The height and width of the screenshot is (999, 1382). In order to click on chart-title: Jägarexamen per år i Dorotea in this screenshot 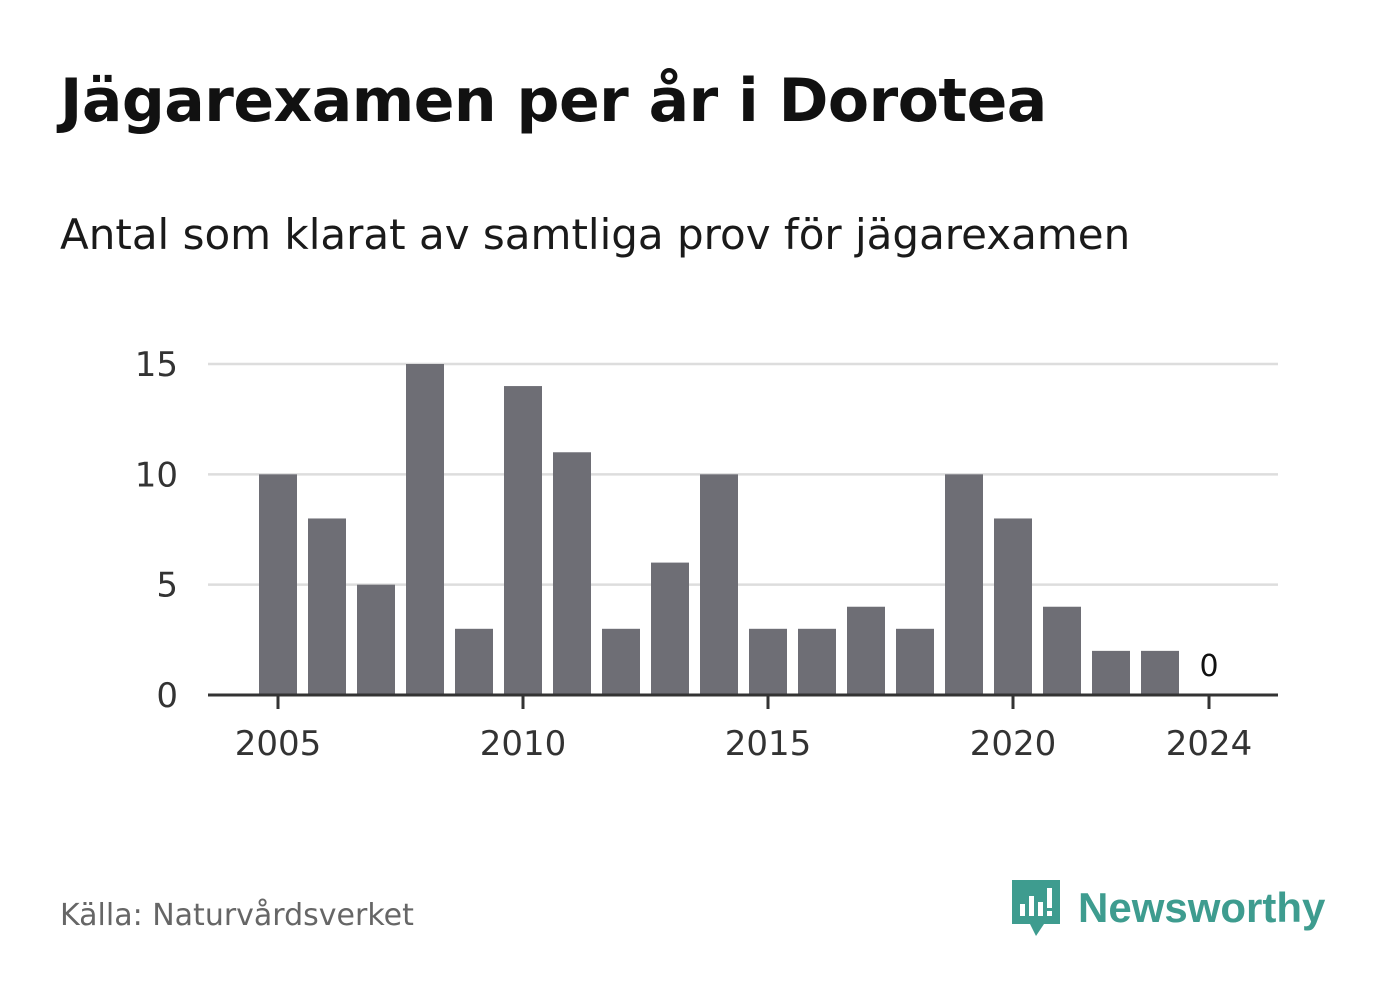, I will do `click(553, 101)`.